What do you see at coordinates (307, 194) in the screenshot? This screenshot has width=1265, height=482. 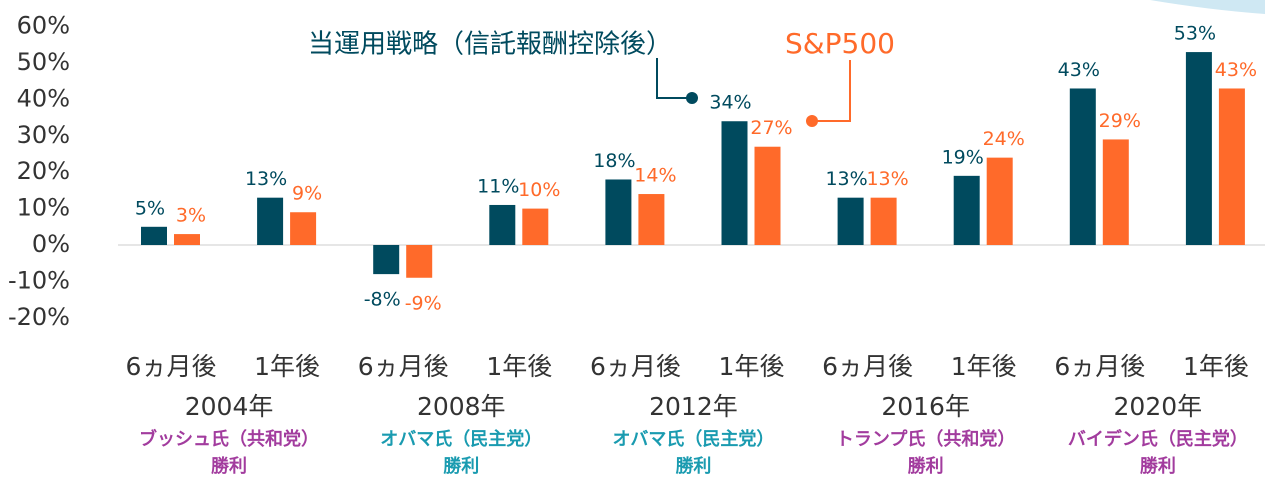 I see `data-label: 9%` at bounding box center [307, 194].